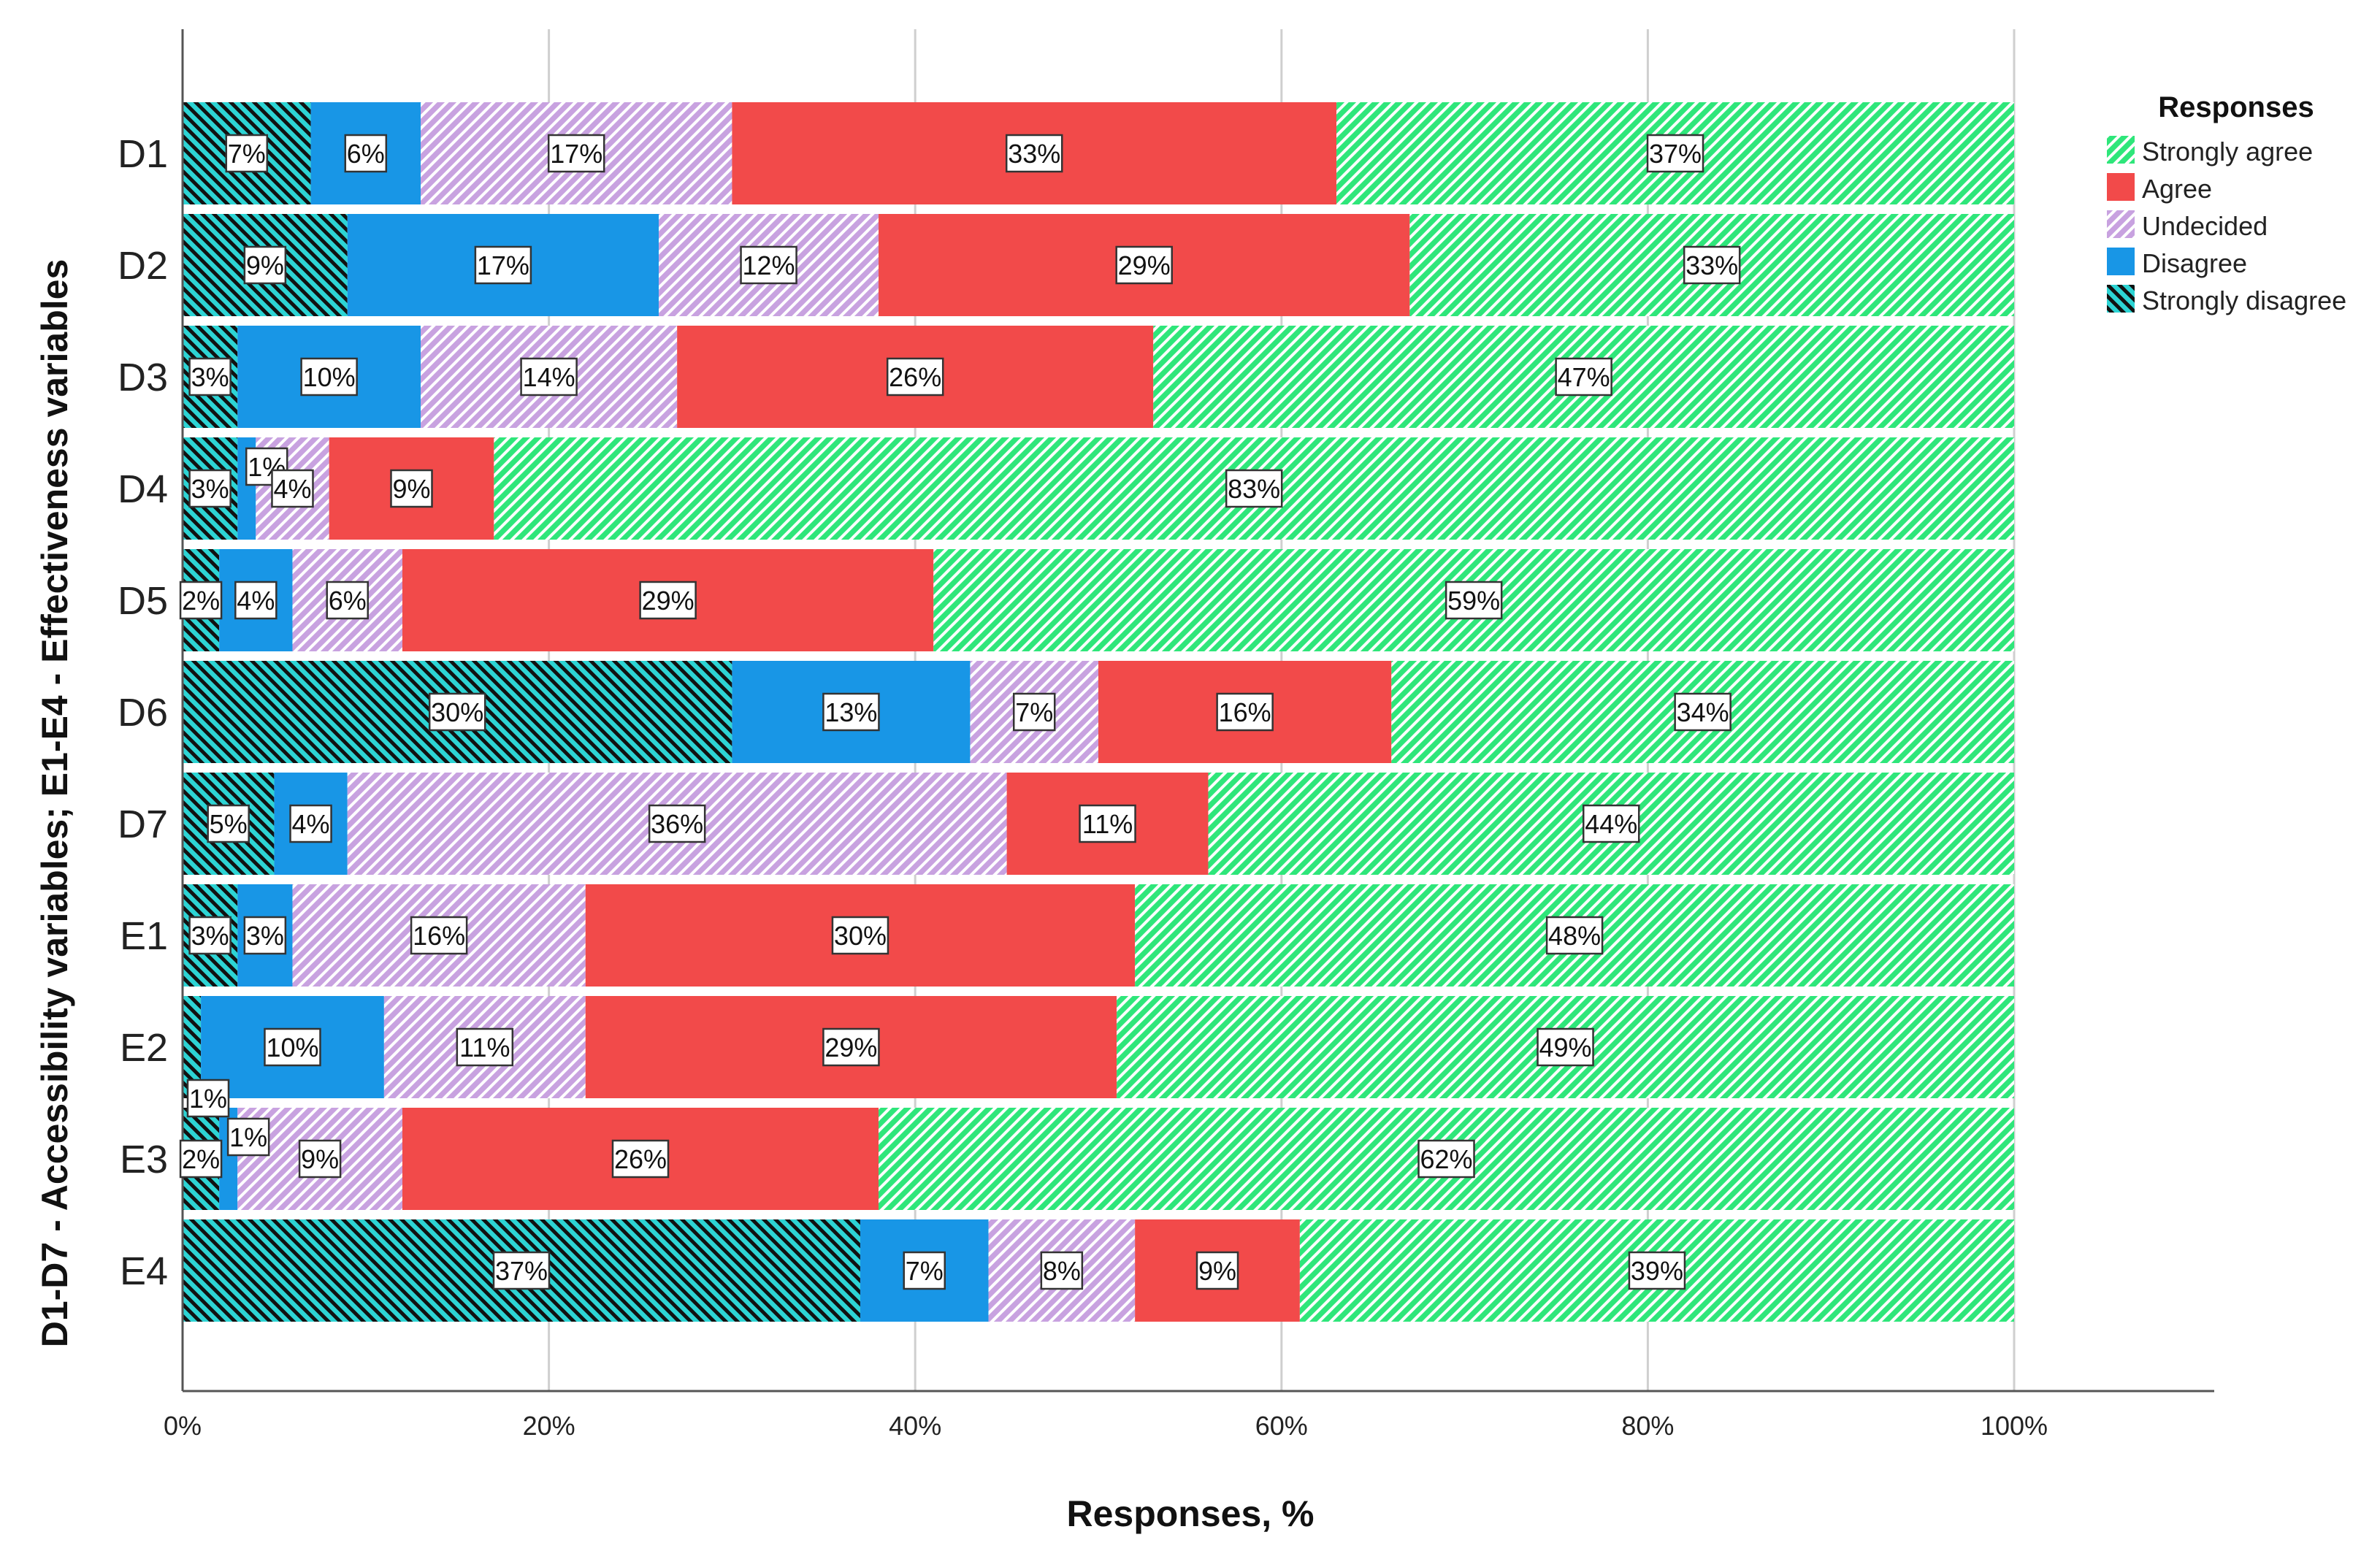 The image size is (2380, 1559). I want to click on data-label-text: 37%, so click(521, 1271).